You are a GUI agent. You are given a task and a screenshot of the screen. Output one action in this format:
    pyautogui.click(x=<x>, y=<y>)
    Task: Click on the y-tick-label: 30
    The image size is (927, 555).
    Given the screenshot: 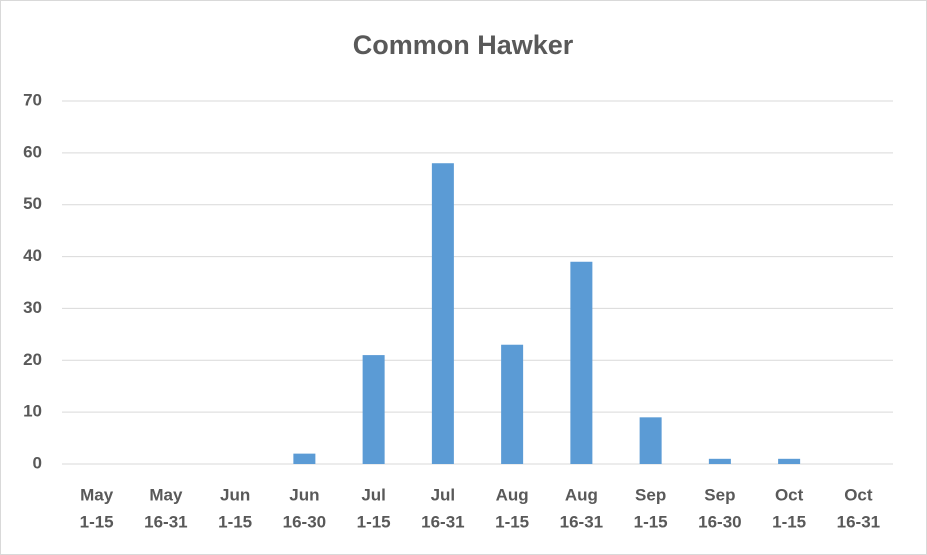 What is the action you would take?
    pyautogui.click(x=32, y=307)
    